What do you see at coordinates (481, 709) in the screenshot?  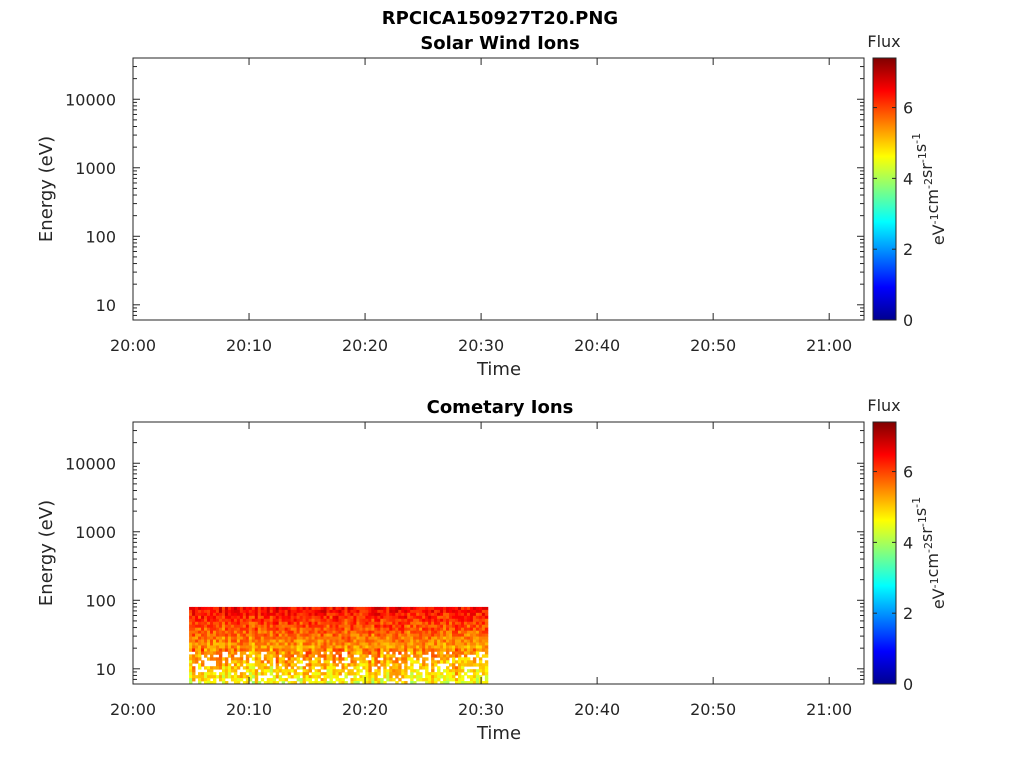 I see `x-tick-label: 20:30` at bounding box center [481, 709].